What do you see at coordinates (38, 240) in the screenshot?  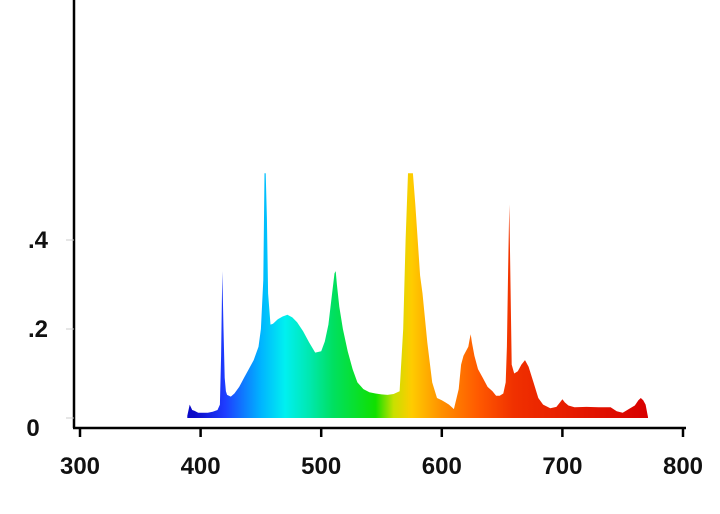 I see `y-tick-label: .4` at bounding box center [38, 240].